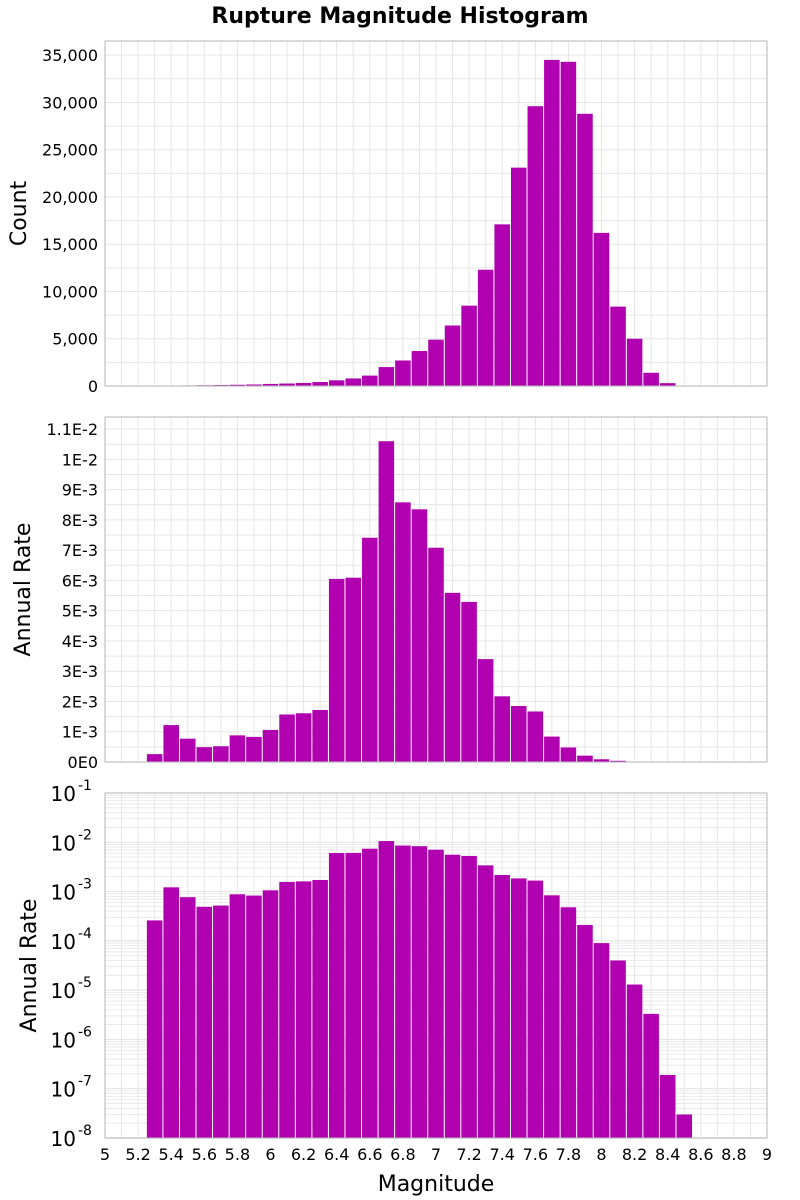 The height and width of the screenshot is (1200, 800). What do you see at coordinates (70, 244) in the screenshot?
I see `ytick-label: 15,000` at bounding box center [70, 244].